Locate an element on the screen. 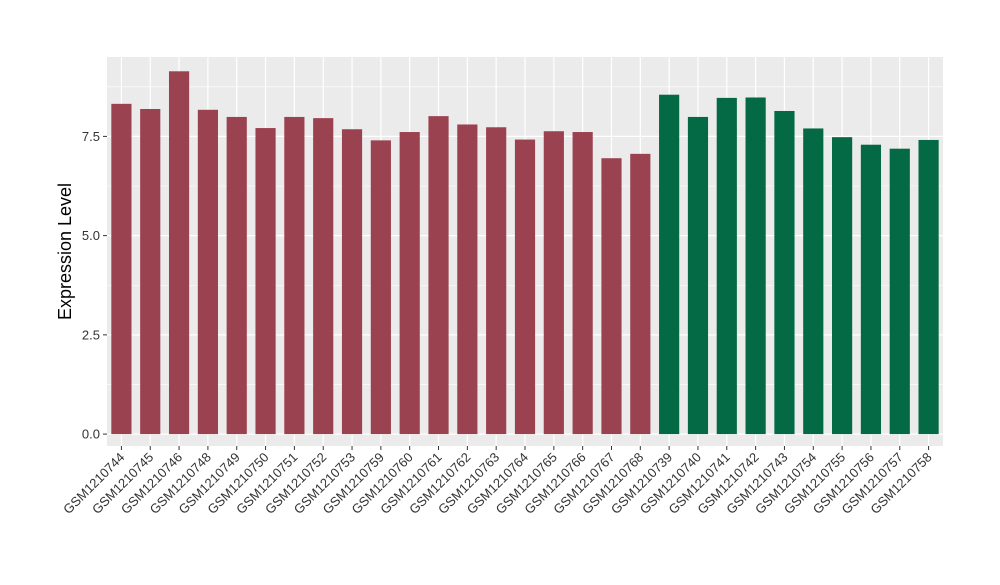 The width and height of the screenshot is (1000, 585). bar-GSM1210746 is located at coordinates (179, 253).